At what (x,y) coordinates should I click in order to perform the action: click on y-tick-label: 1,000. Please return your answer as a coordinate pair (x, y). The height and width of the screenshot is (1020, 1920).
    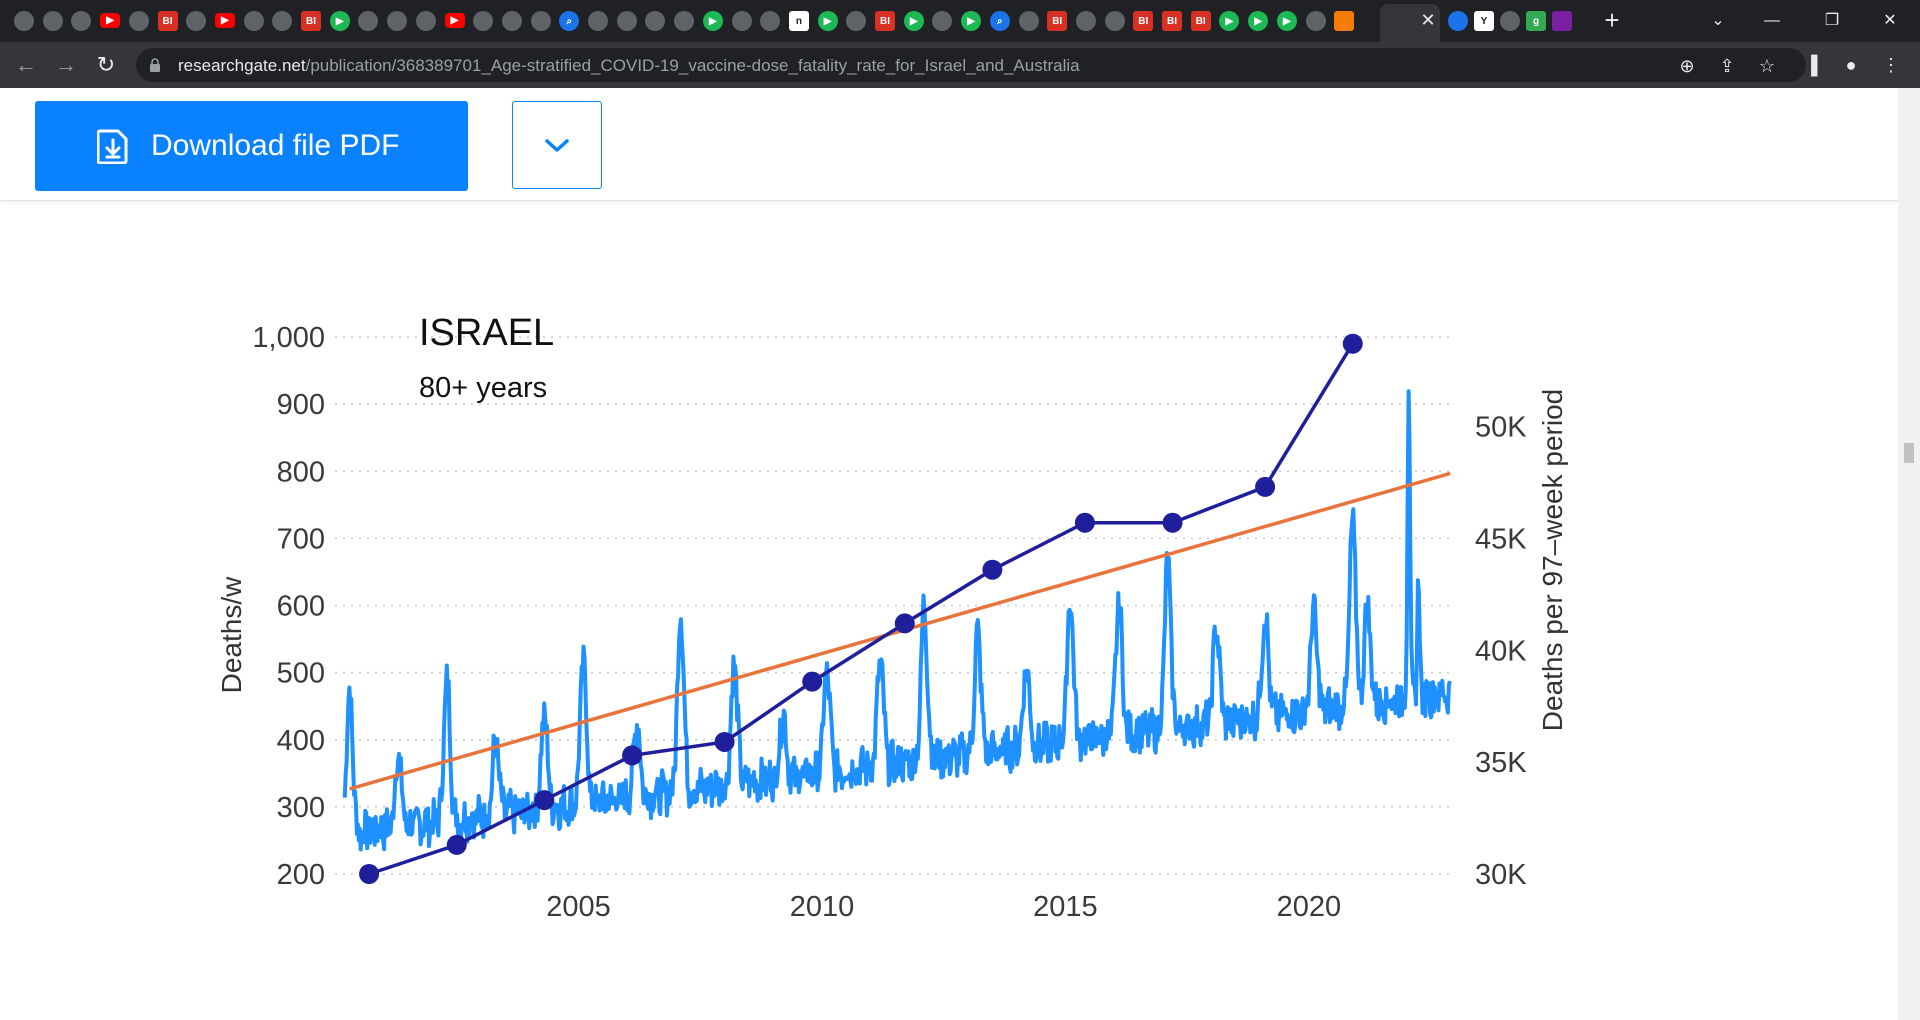
    Looking at the image, I should click on (288, 338).